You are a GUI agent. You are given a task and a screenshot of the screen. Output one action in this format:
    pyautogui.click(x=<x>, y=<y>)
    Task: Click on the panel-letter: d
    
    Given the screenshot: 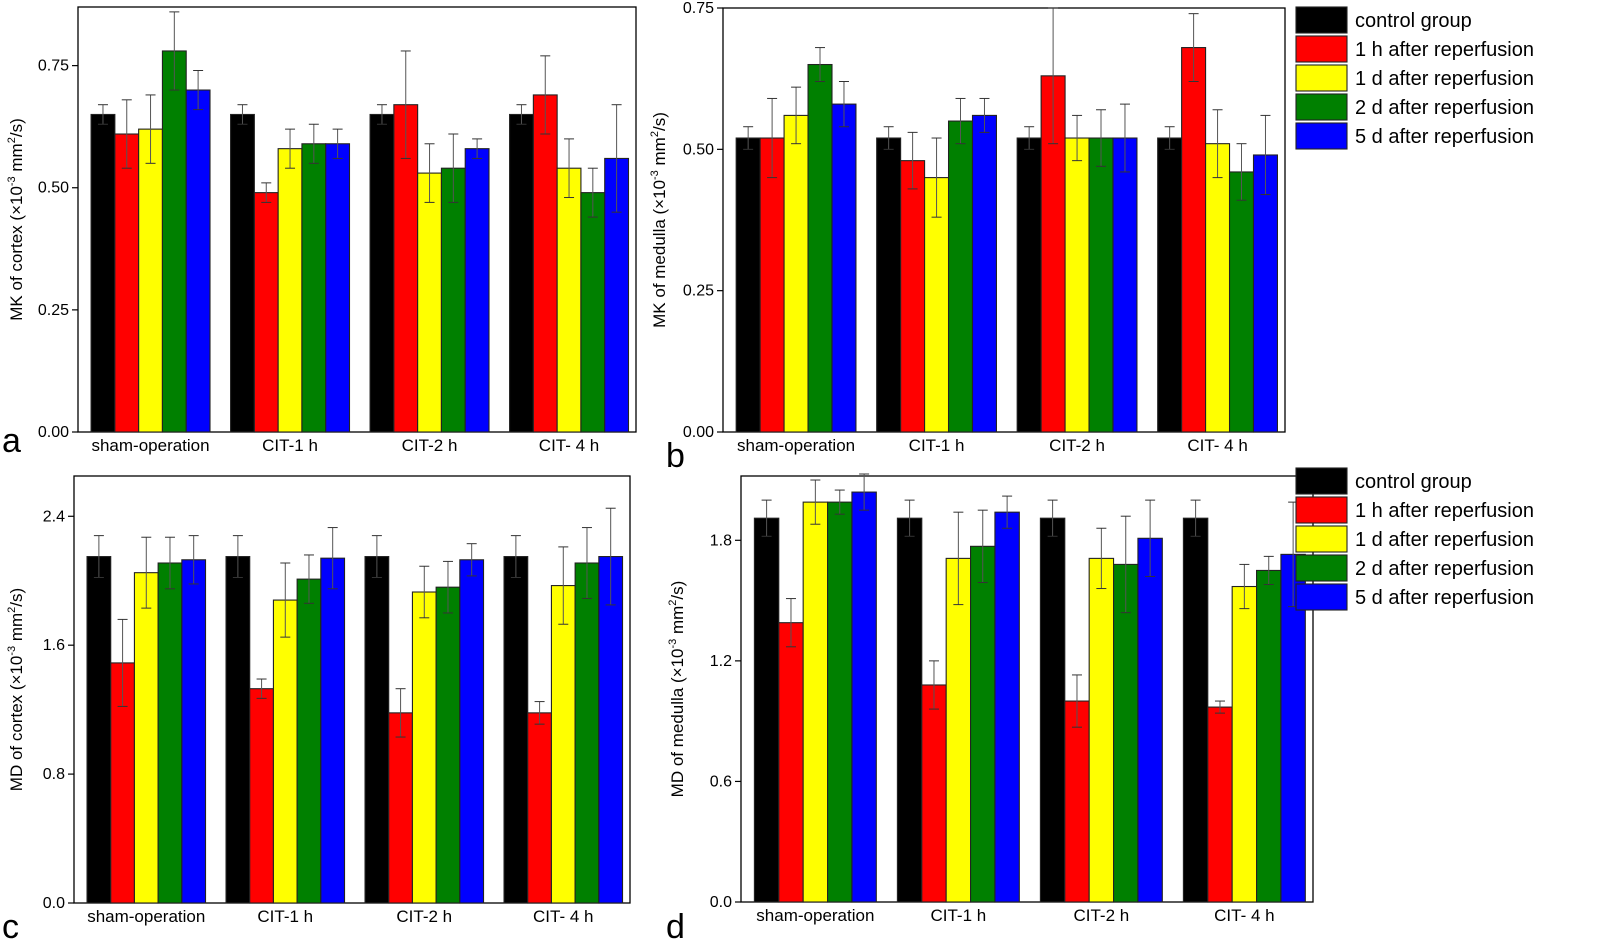 What is the action you would take?
    pyautogui.click(x=675, y=927)
    